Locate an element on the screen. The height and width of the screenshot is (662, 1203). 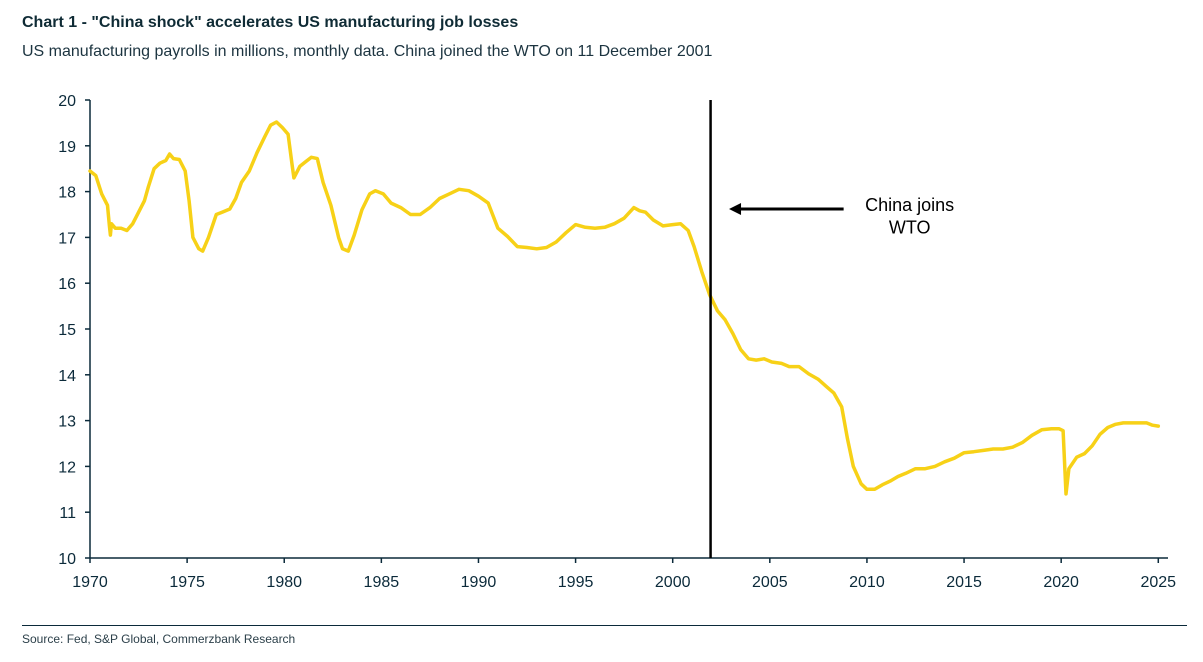
x-tick-label: 1990 is located at coordinates (479, 582).